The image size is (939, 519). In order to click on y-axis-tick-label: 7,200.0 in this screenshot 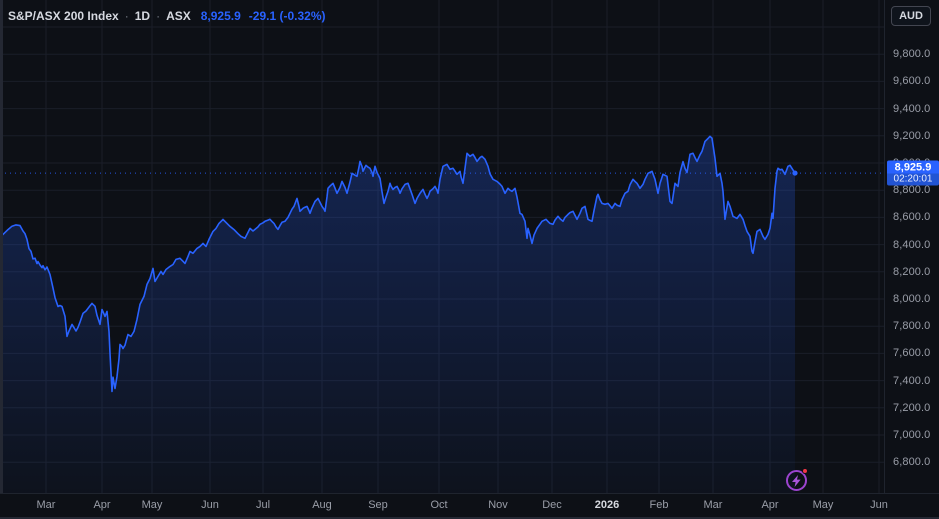, I will do `click(912, 407)`.